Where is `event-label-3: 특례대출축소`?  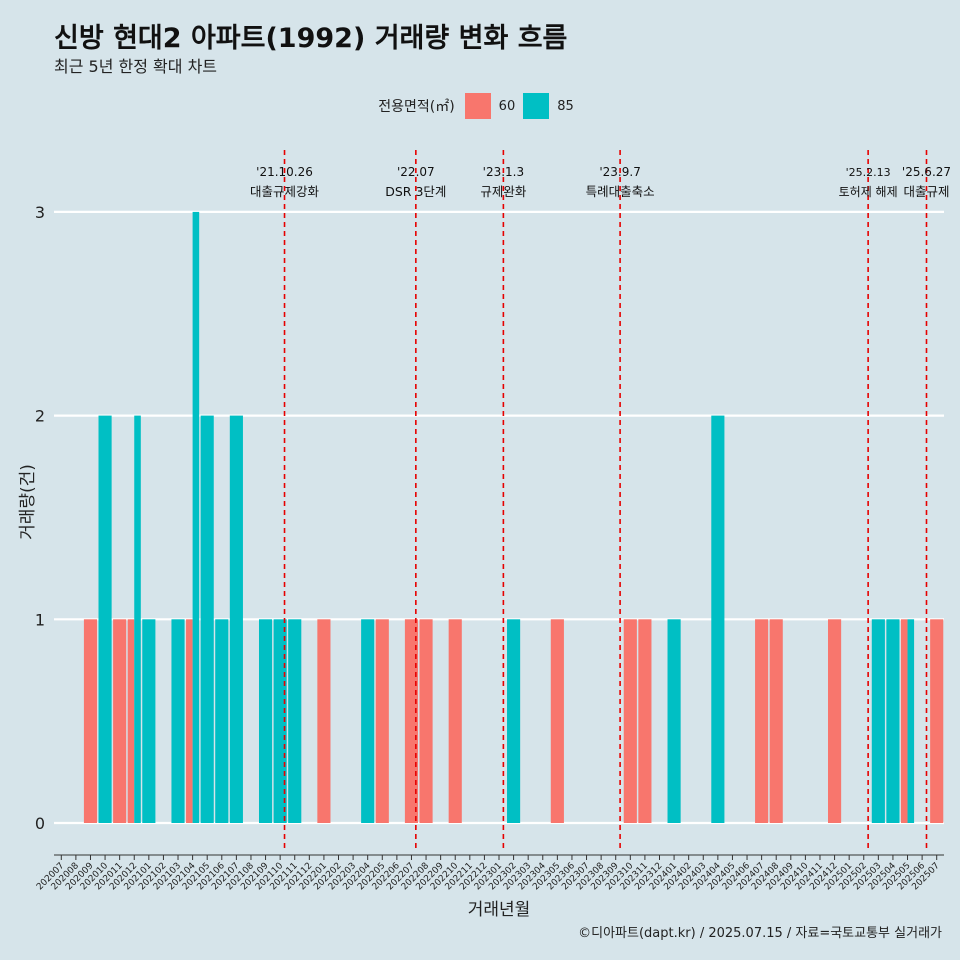 event-label-3: 특례대출축소 is located at coordinates (620, 191).